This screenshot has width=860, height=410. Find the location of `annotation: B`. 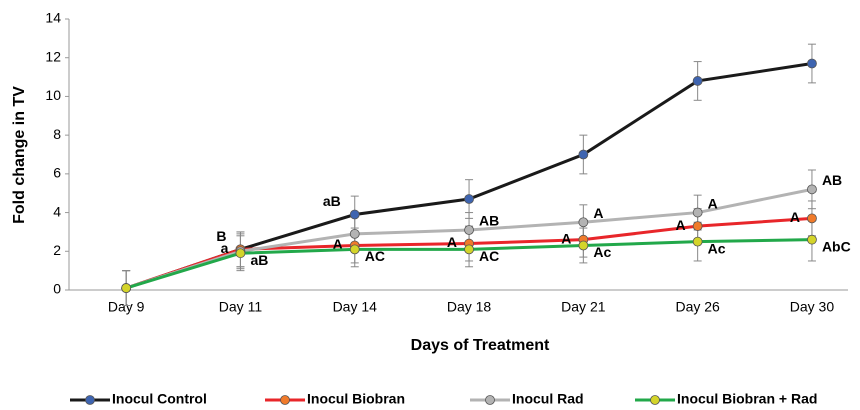

annotation: B is located at coordinates (221, 236).